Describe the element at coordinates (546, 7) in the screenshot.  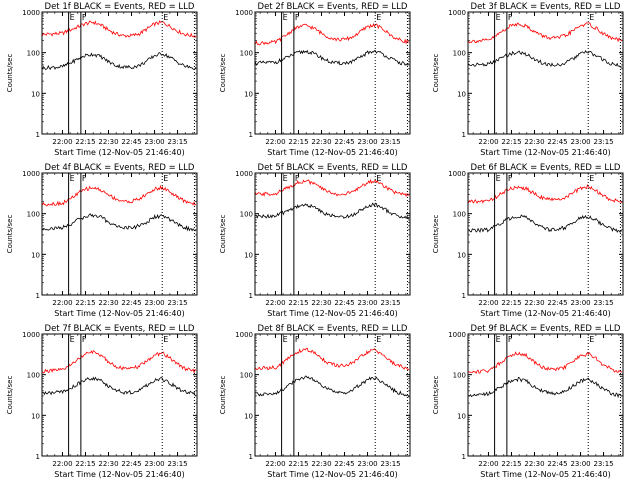
I see `chart-title: Det 3f BLACK = Events, RED = LLD` at that location.